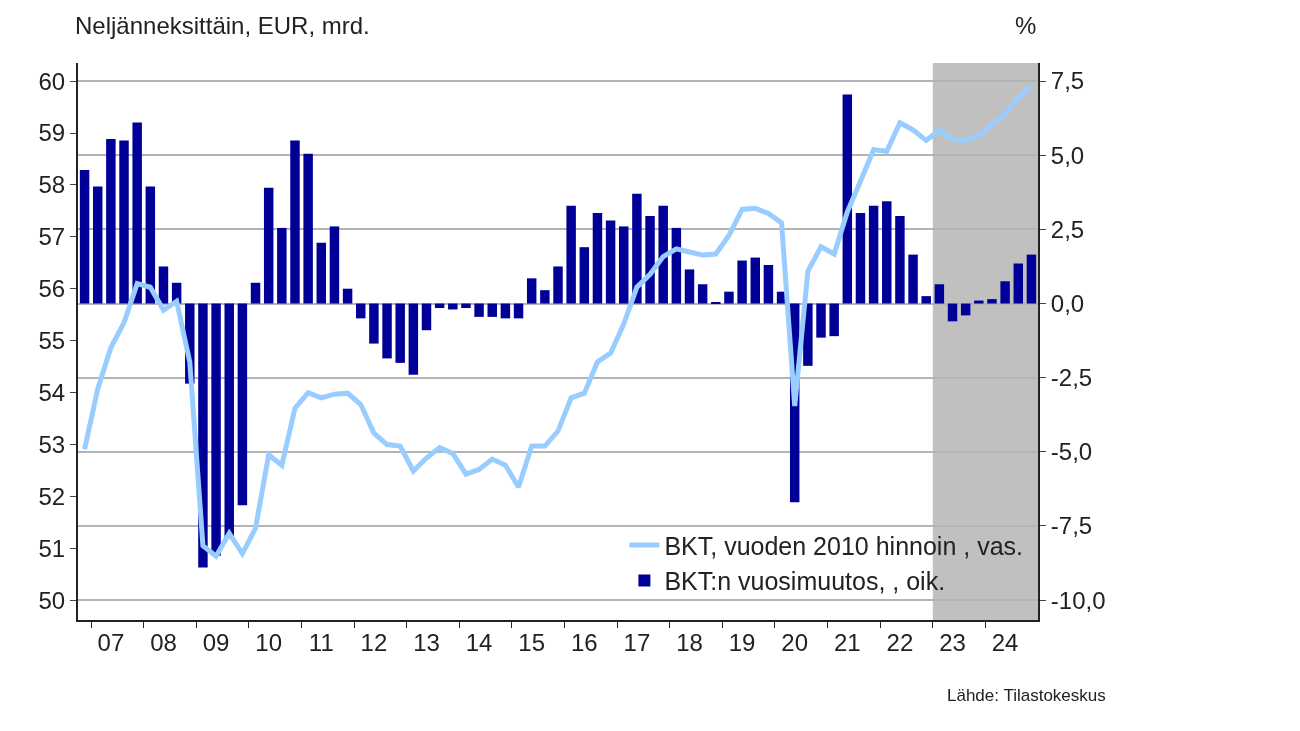 The width and height of the screenshot is (1300, 731). I want to click on y-tick-label: 60, so click(52, 81).